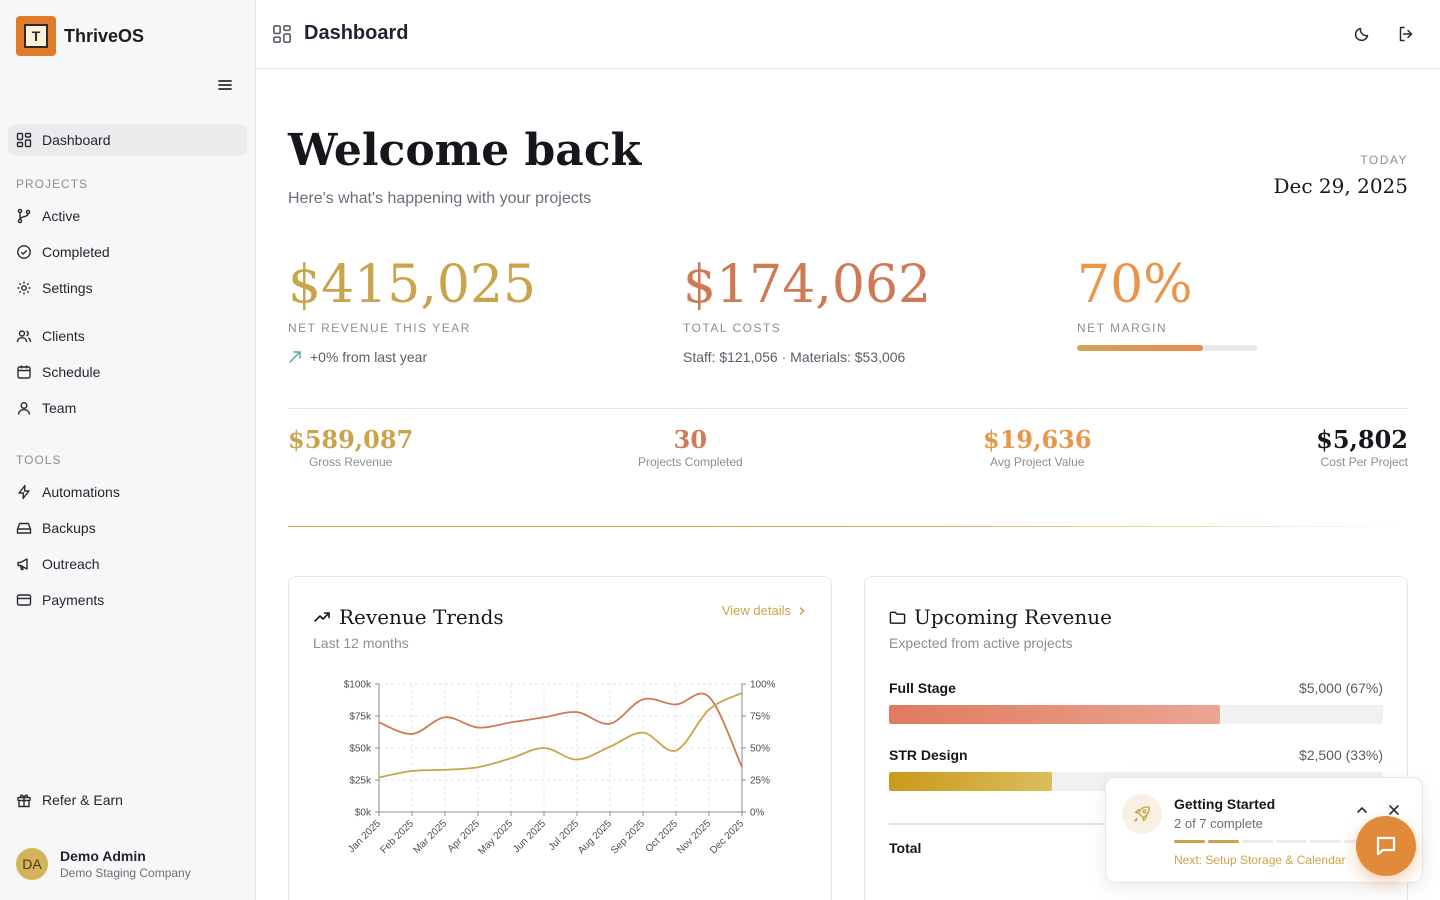 The width and height of the screenshot is (1440, 900). Describe the element at coordinates (59, 408) in the screenshot. I see `sidebar-item-label: Team` at that location.